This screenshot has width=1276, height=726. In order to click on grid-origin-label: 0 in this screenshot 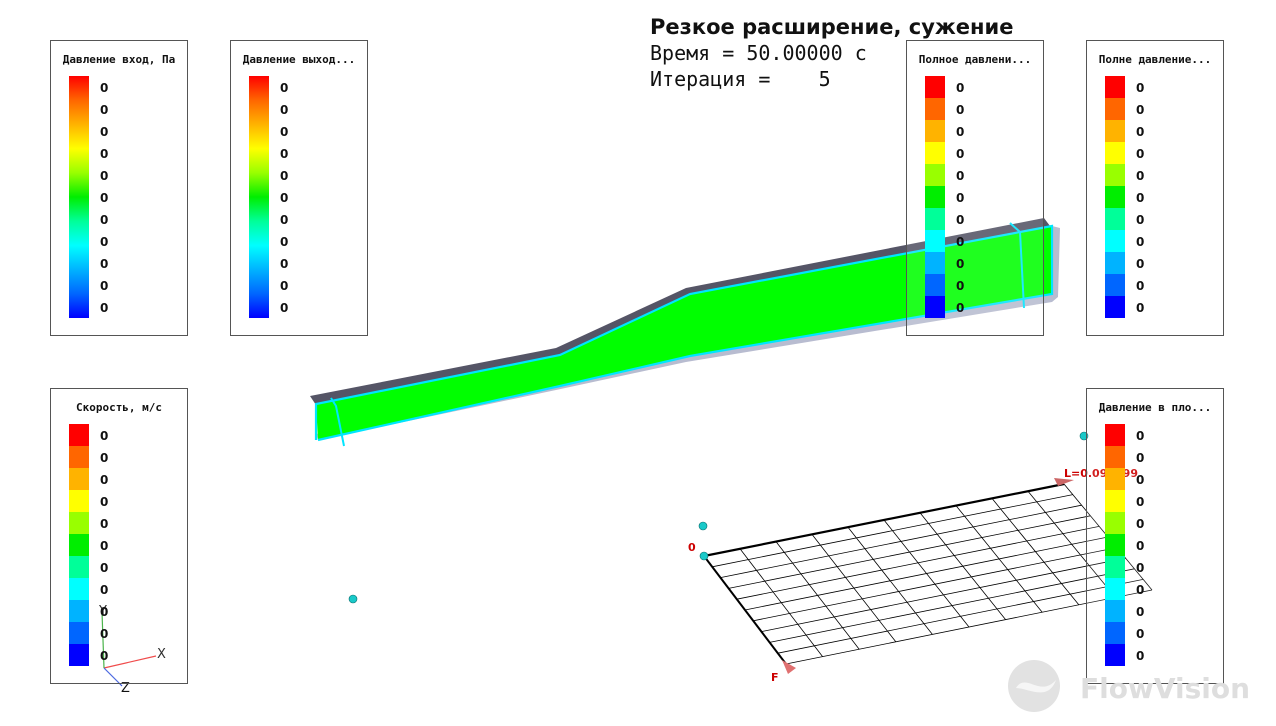, I will do `click(692, 547)`.